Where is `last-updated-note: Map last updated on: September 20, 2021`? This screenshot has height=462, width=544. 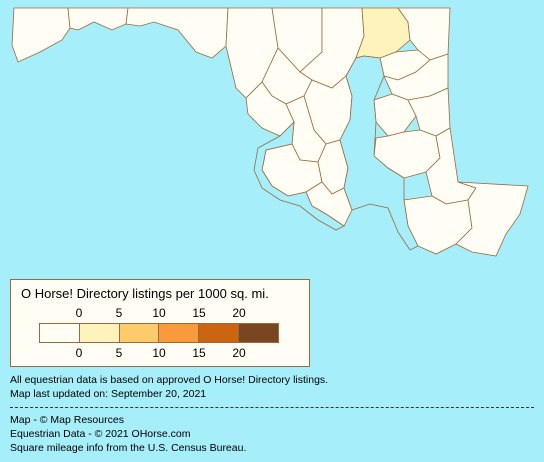
last-updated-note: Map last updated on: September 20, 2021 is located at coordinates (108, 394).